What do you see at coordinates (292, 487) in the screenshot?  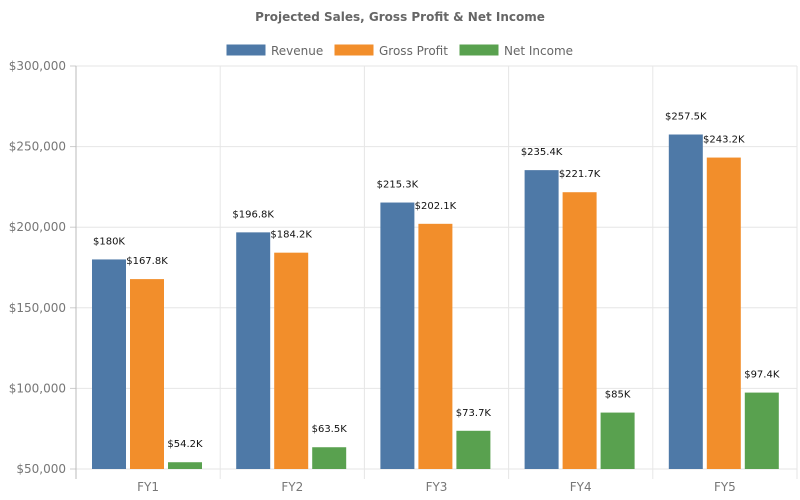 I see `x-tick-label: FY2` at bounding box center [292, 487].